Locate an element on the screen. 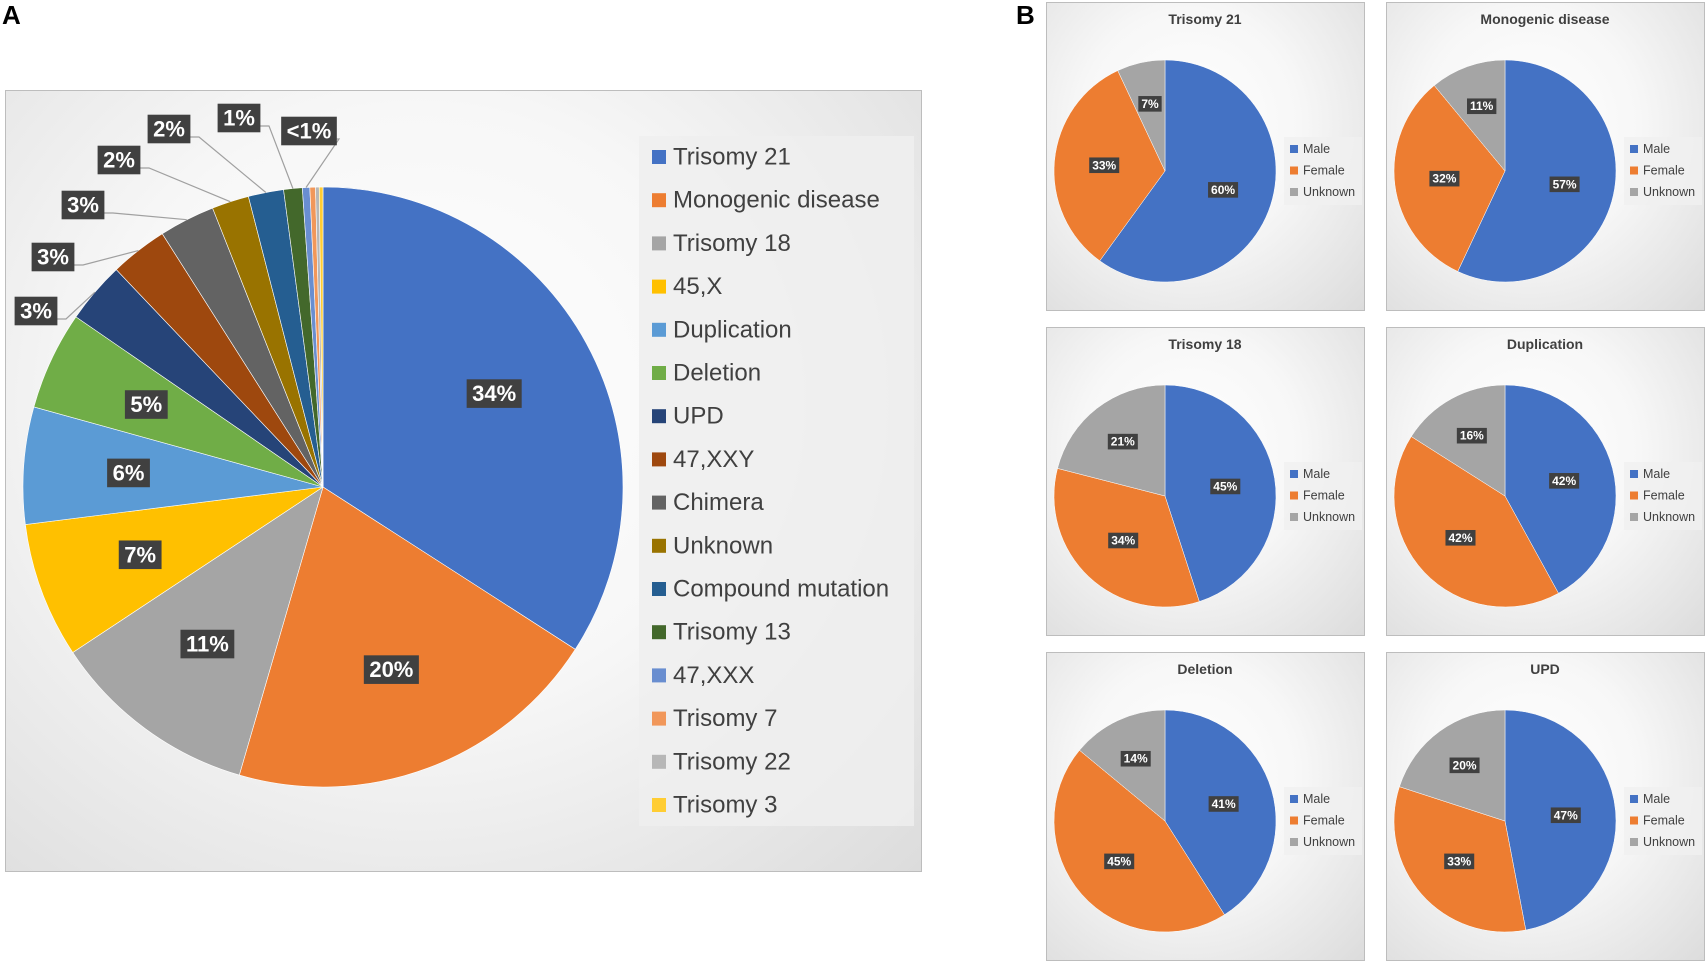 The image size is (1707, 961). sex-pie-chart-trisomy-18: Trisomy 18 45% 34% 21% Male Female Unknown is located at coordinates (1205, 481).